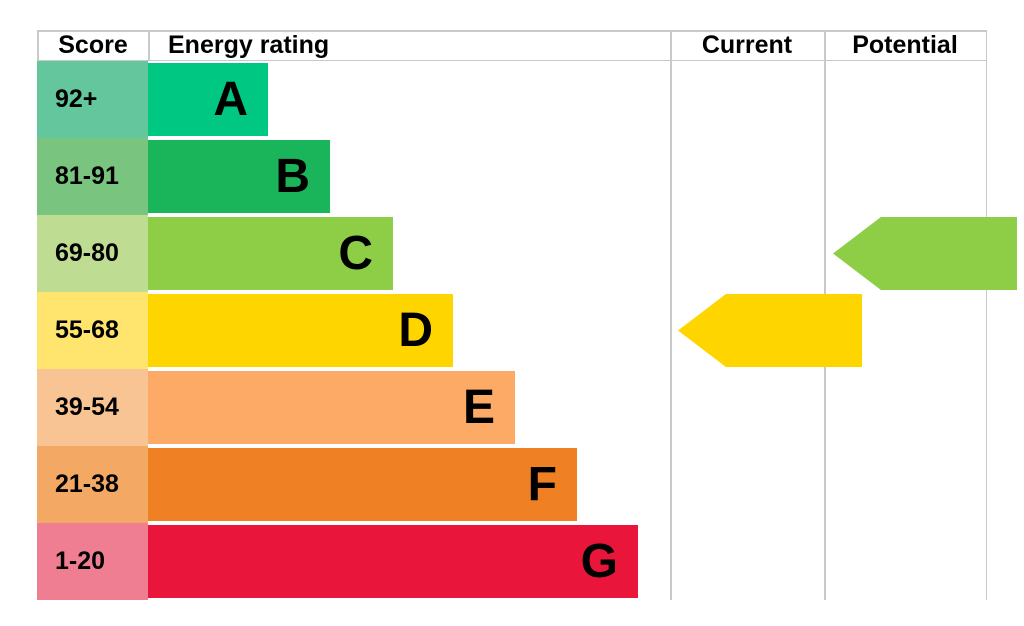 The height and width of the screenshot is (626, 1024). What do you see at coordinates (92, 330) in the screenshot?
I see `score-range-d: 55-68` at bounding box center [92, 330].